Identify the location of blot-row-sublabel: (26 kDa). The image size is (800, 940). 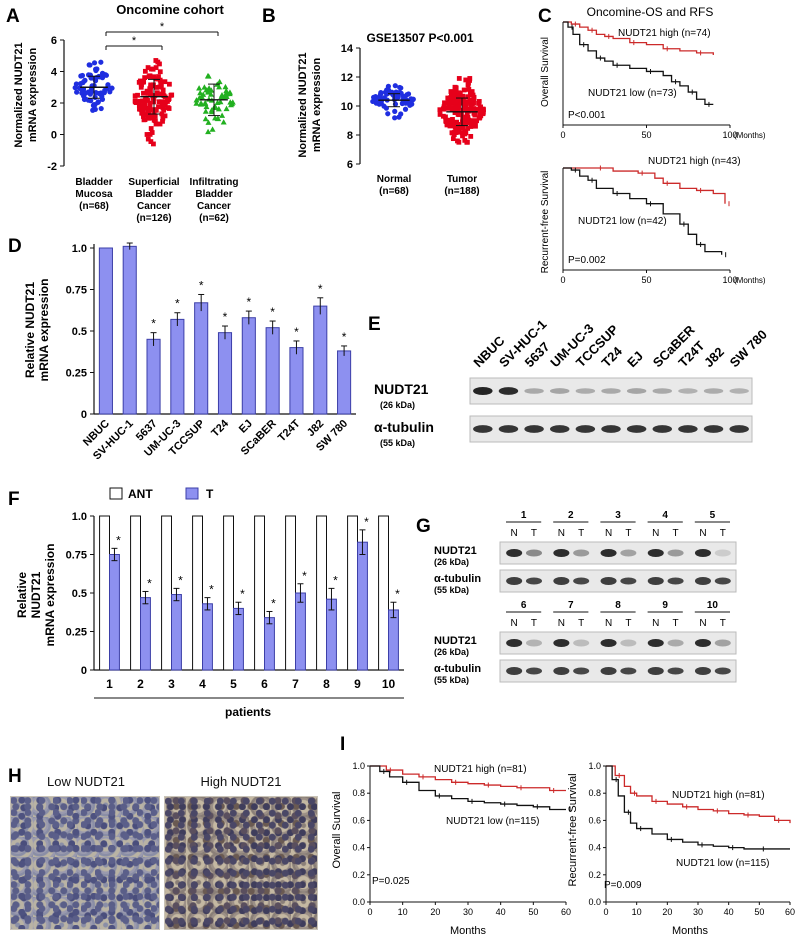
(451, 562).